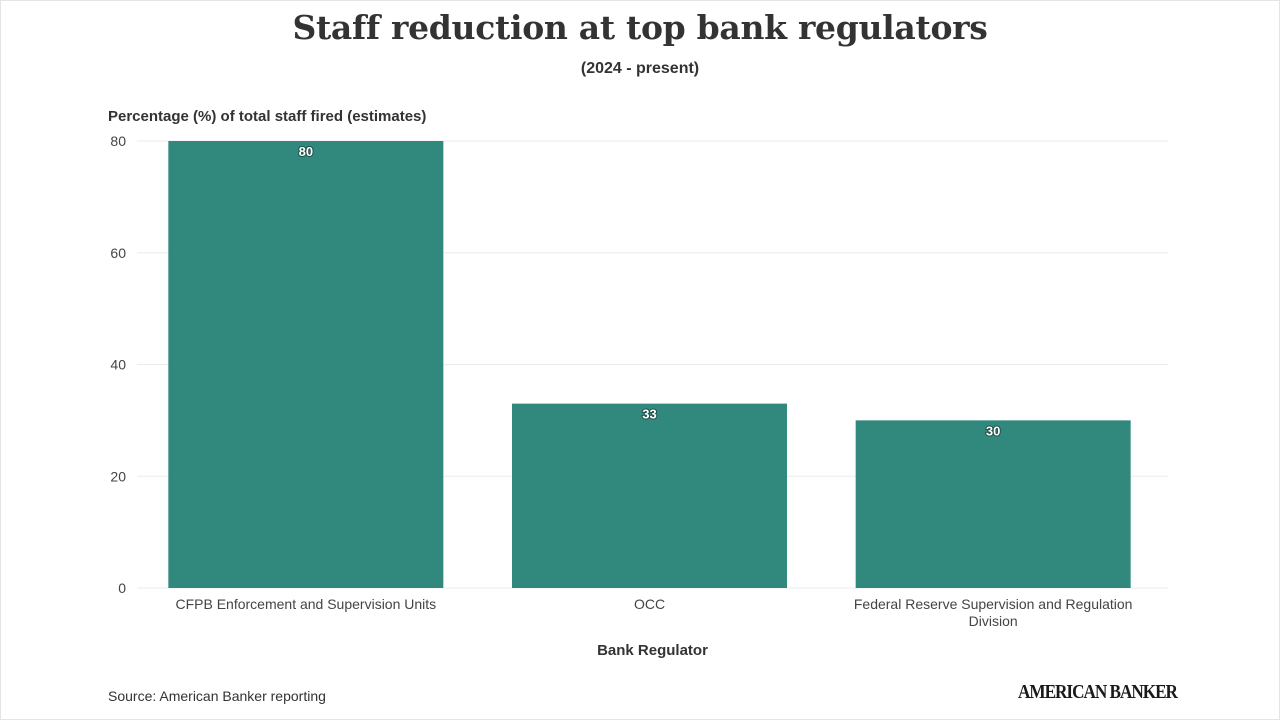  Describe the element at coordinates (306, 151) in the screenshot. I see `data-label: 80` at that location.